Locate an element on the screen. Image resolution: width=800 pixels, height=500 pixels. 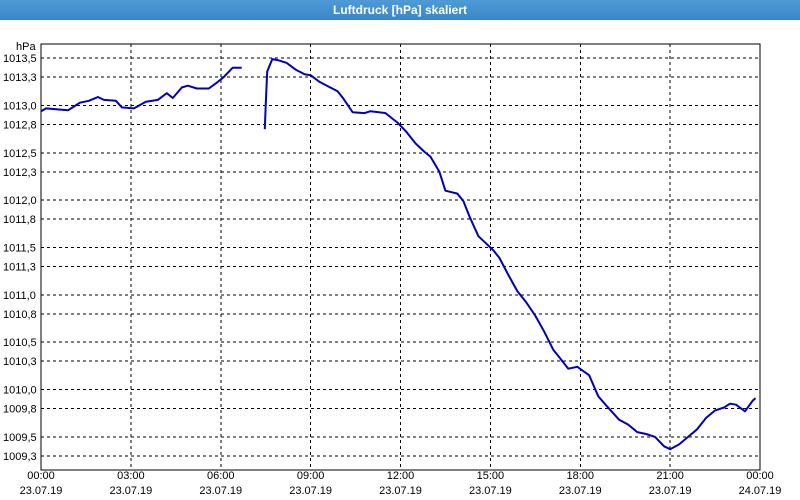
x-tick-time-label: 21:00 is located at coordinates (670, 476).